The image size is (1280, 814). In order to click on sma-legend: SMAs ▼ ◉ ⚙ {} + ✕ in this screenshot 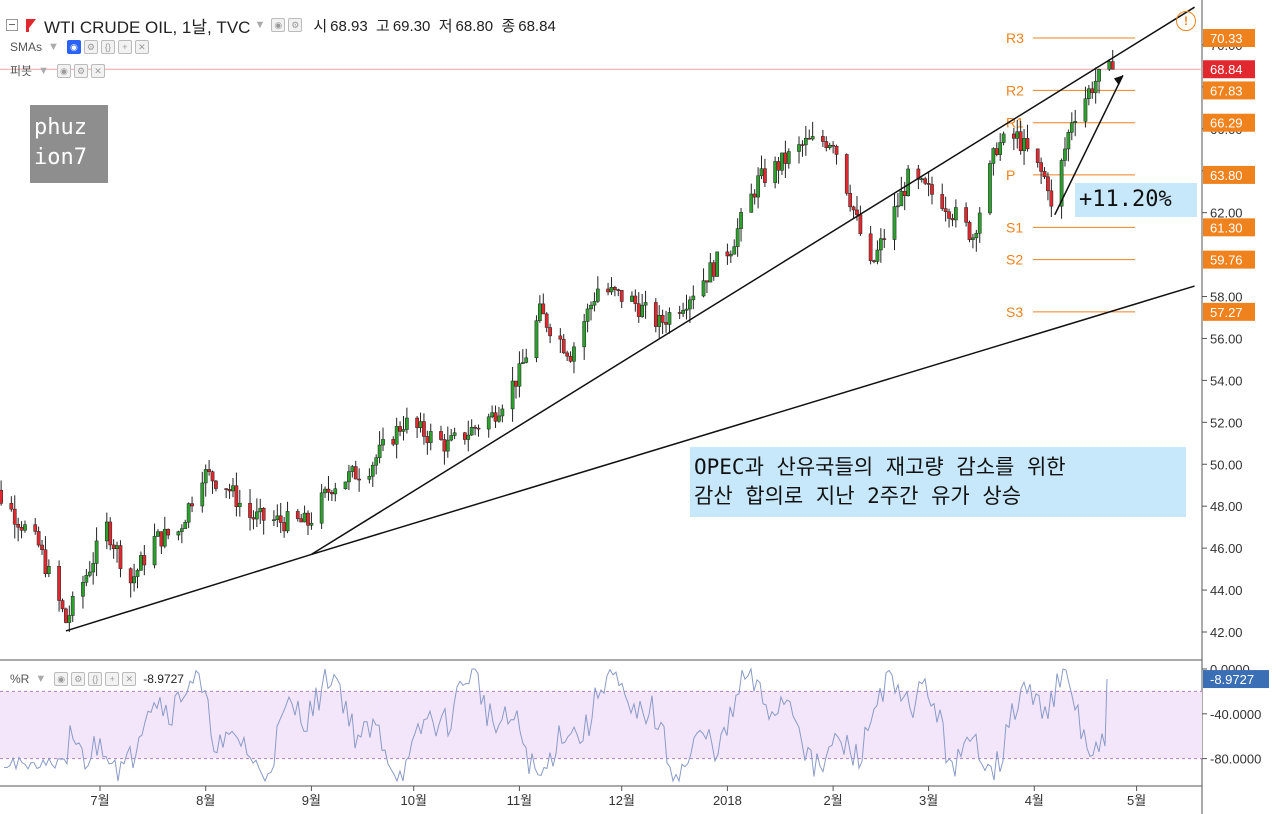, I will do `click(81, 47)`.